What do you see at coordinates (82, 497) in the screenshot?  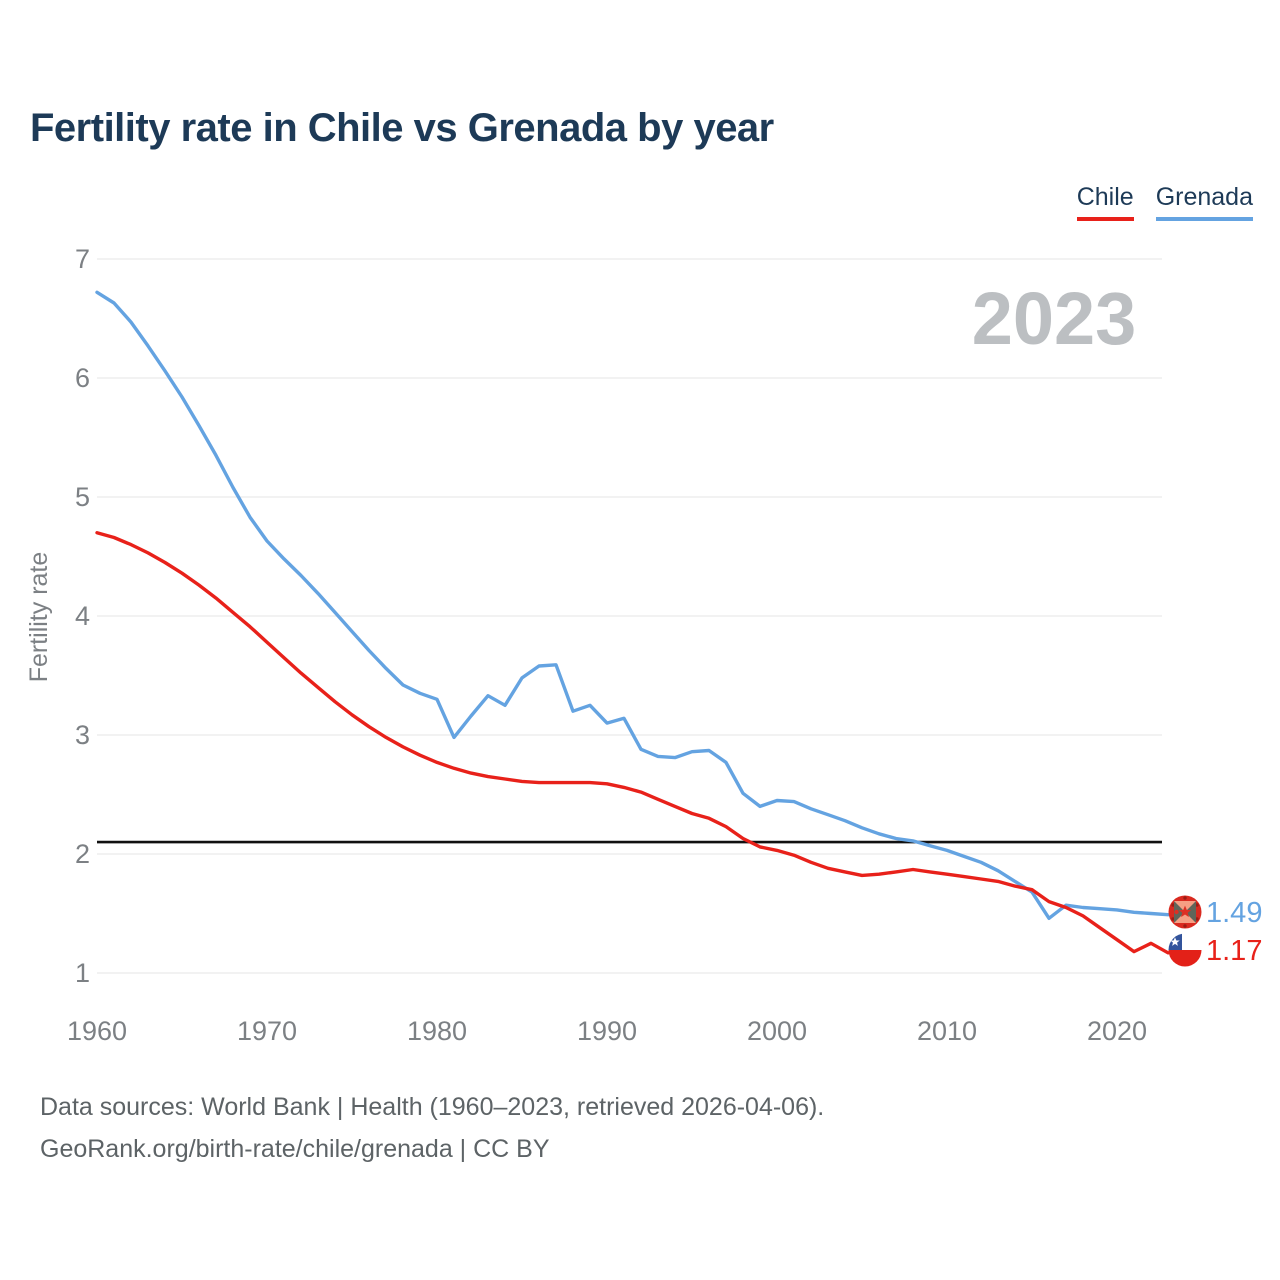 I see `y-tick-5: 5` at bounding box center [82, 497].